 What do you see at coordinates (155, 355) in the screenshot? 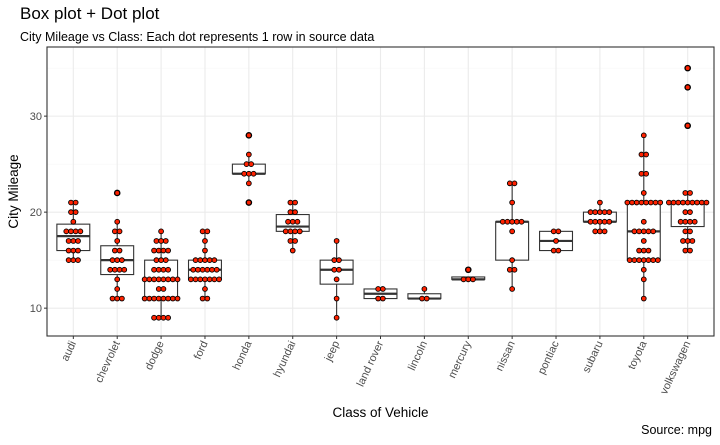
I see `x-tick-label: dodge` at bounding box center [155, 355].